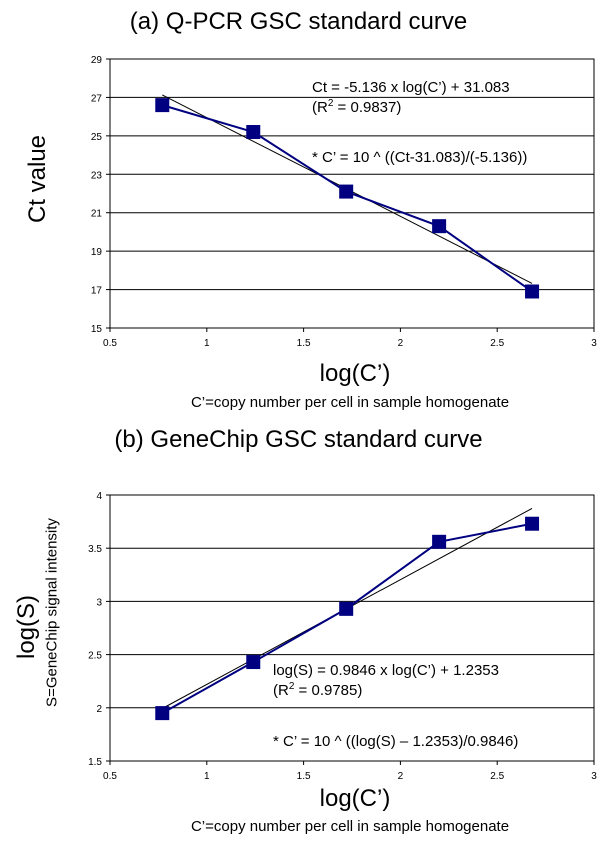  What do you see at coordinates (97, 137) in the screenshot?
I see `y-tick-label: 25` at bounding box center [97, 137].